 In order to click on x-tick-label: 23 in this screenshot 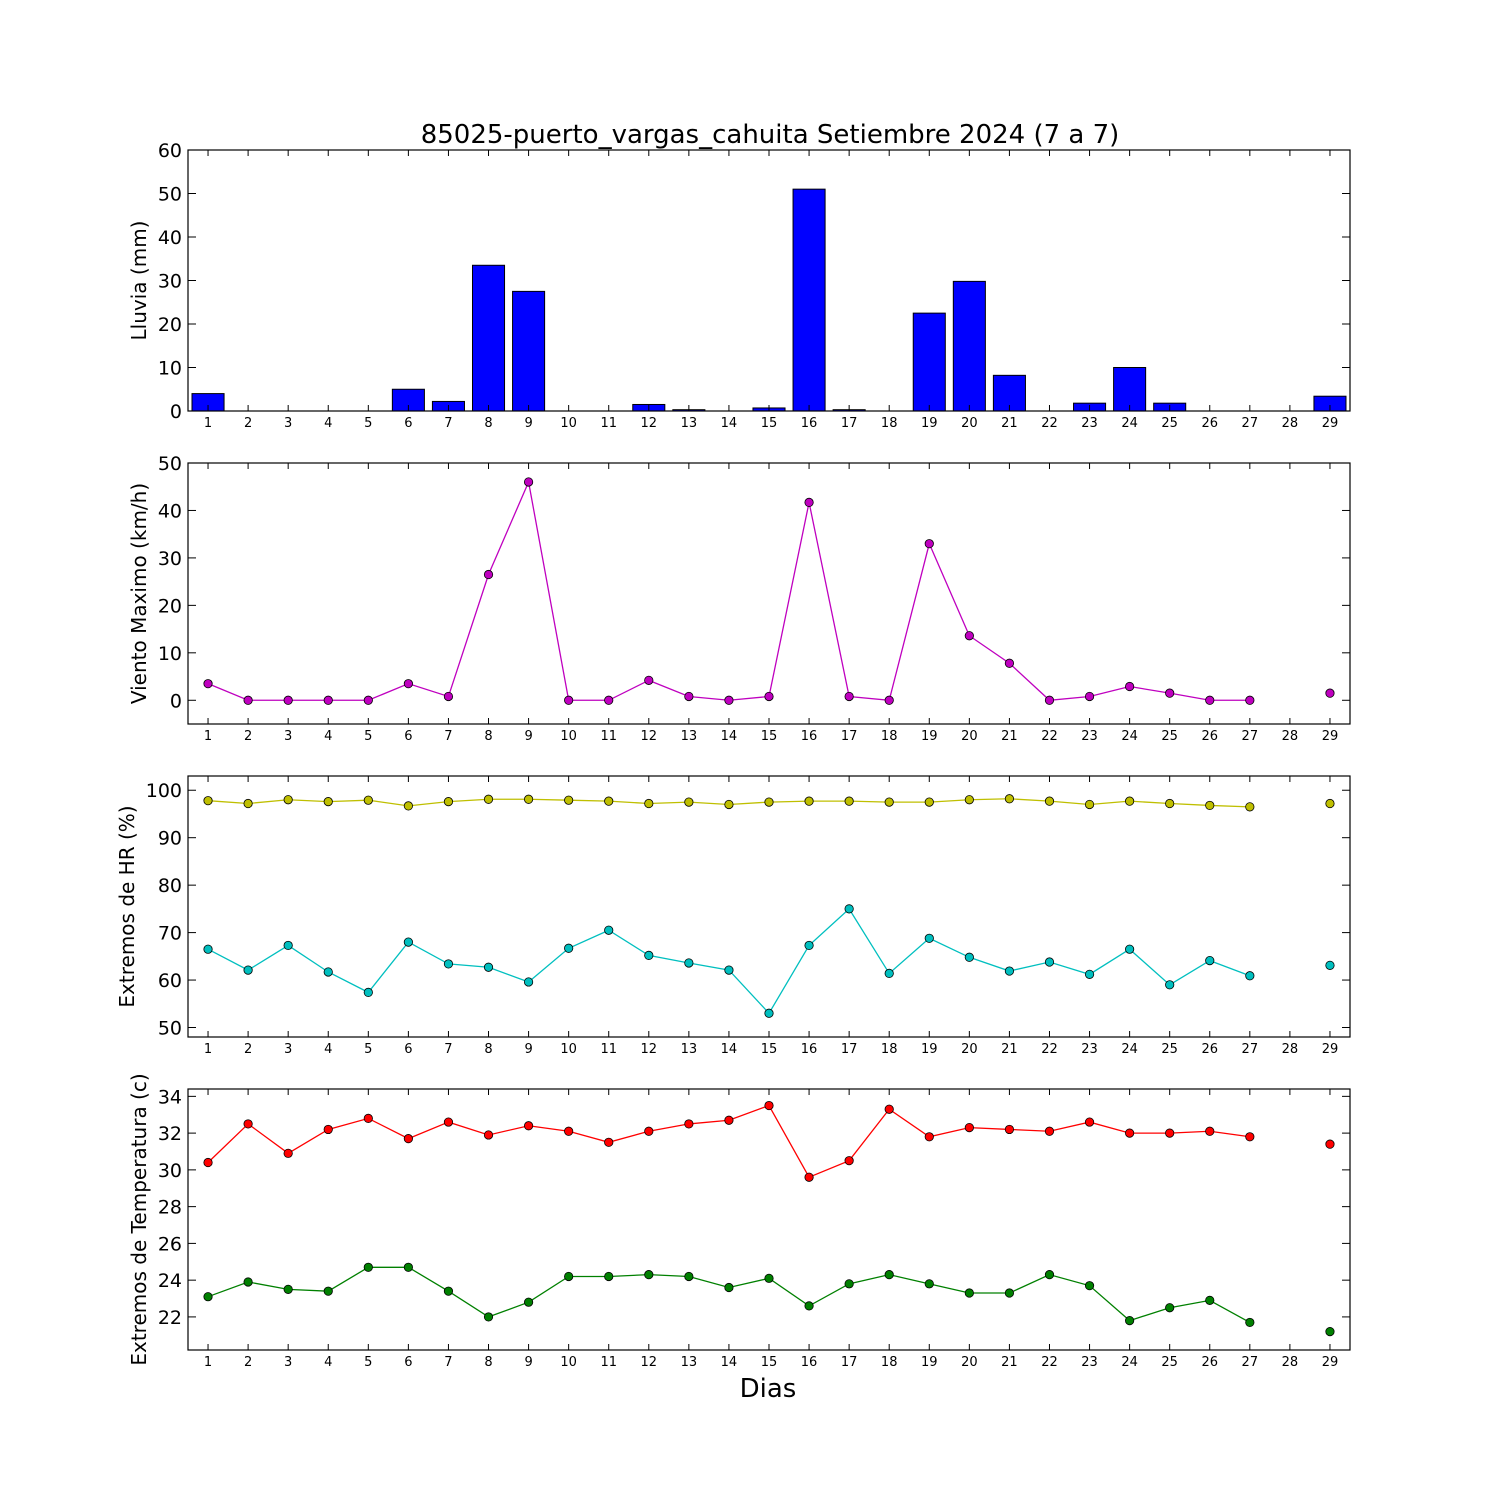, I will do `click(1089, 1049)`.